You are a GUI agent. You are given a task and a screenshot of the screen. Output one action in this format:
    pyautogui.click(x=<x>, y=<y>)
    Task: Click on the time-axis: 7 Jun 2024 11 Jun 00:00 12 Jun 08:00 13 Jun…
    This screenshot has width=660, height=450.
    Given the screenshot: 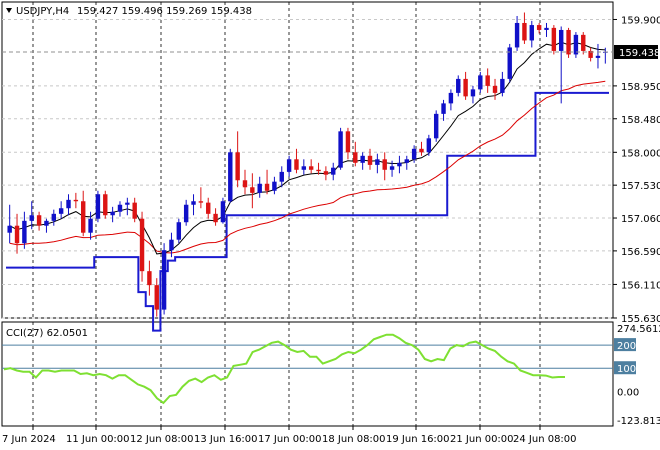 What is the action you would take?
    pyautogui.click(x=289, y=435)
    